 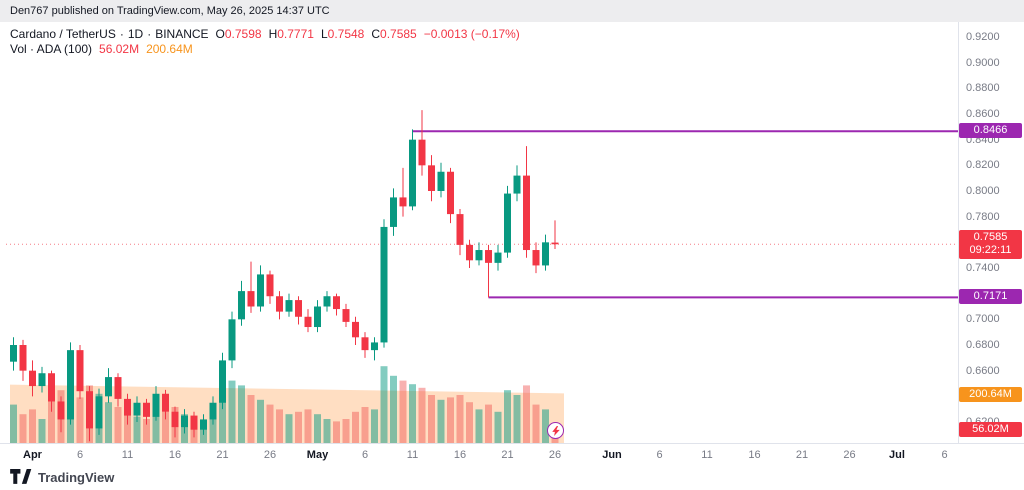 What do you see at coordinates (76, 477) in the screenshot?
I see `brand-text: TradingView` at bounding box center [76, 477].